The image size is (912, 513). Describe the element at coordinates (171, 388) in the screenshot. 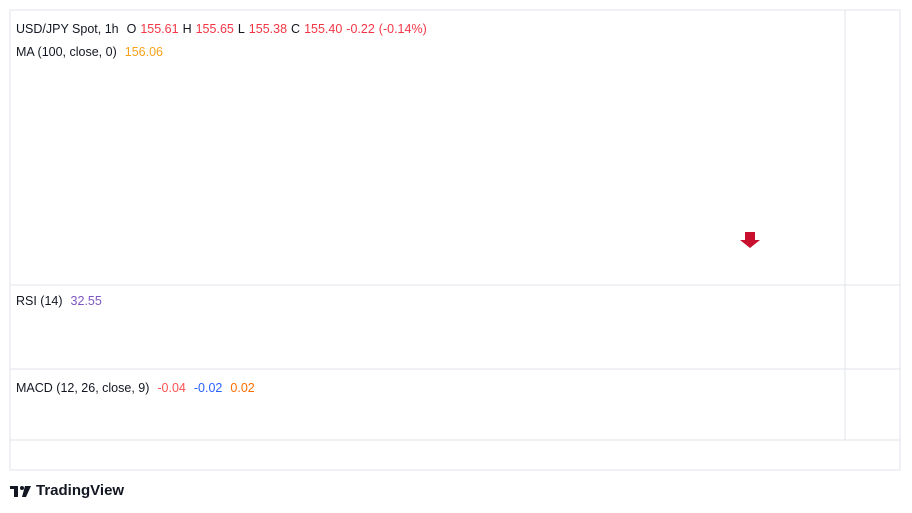

I see `hist-readout: -0.04` at that location.